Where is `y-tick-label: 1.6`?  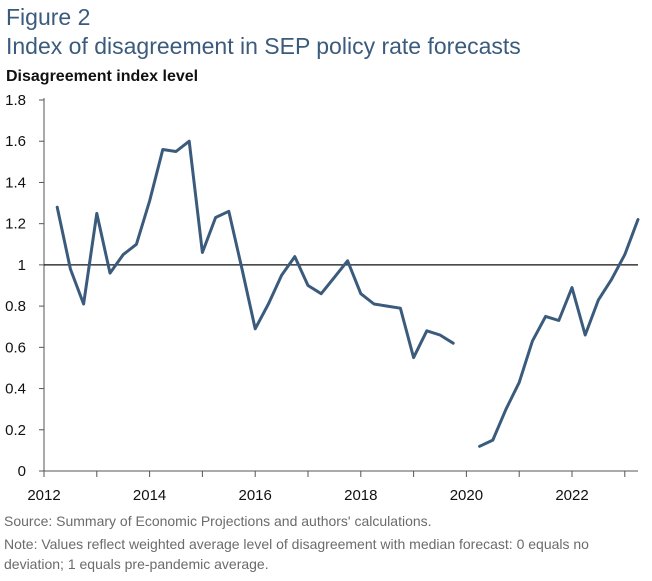
y-tick-label: 1.6 is located at coordinates (15, 141).